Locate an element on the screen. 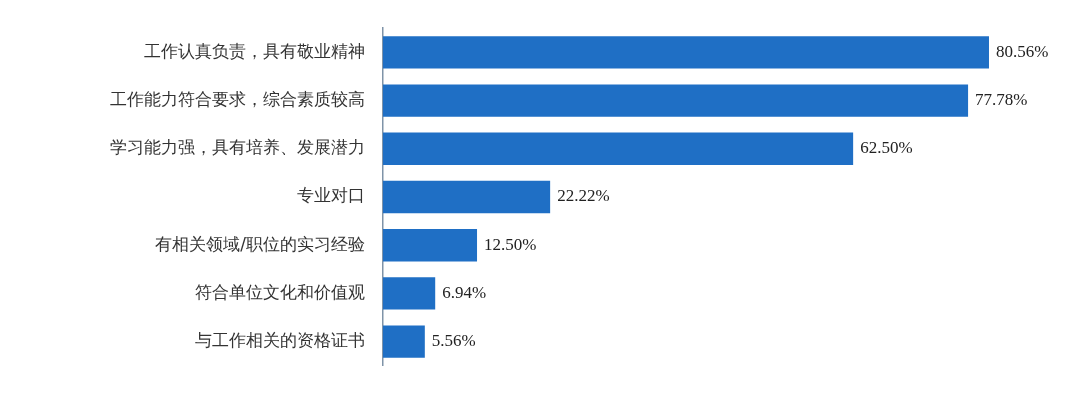  data-label: 22.22% is located at coordinates (583, 196).